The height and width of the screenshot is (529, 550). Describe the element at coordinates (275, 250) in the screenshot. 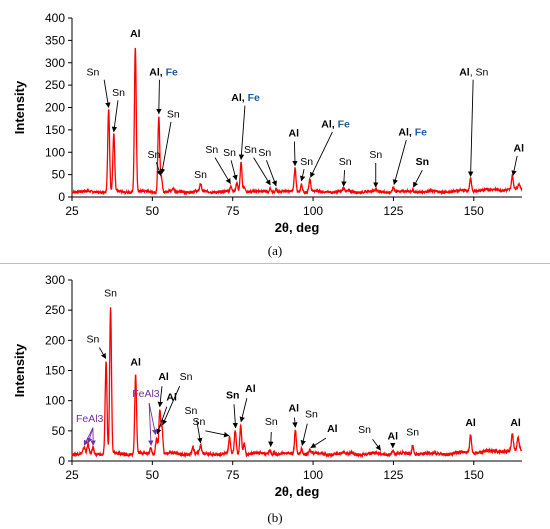

I see `panel-a-label: (a)` at that location.